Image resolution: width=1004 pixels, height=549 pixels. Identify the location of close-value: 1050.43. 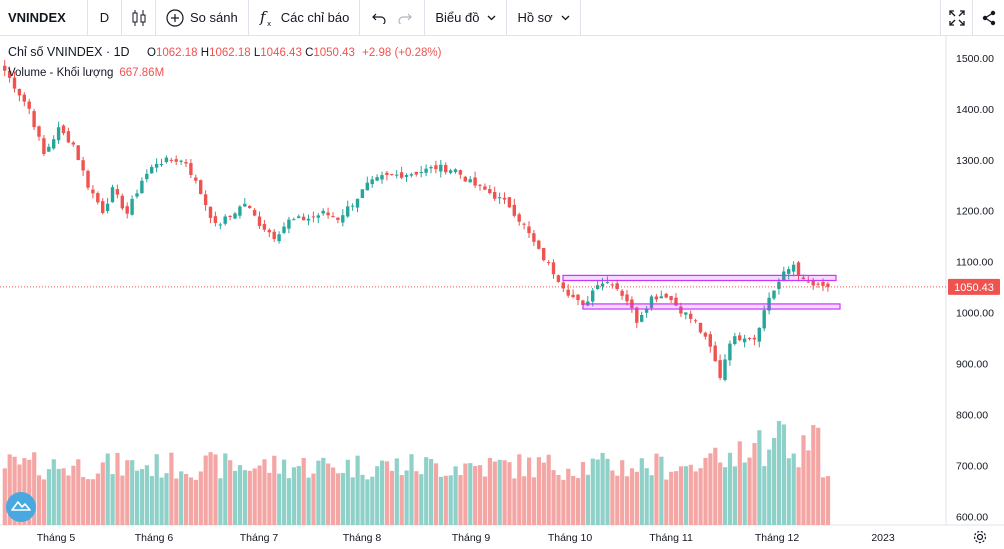
(334, 53).